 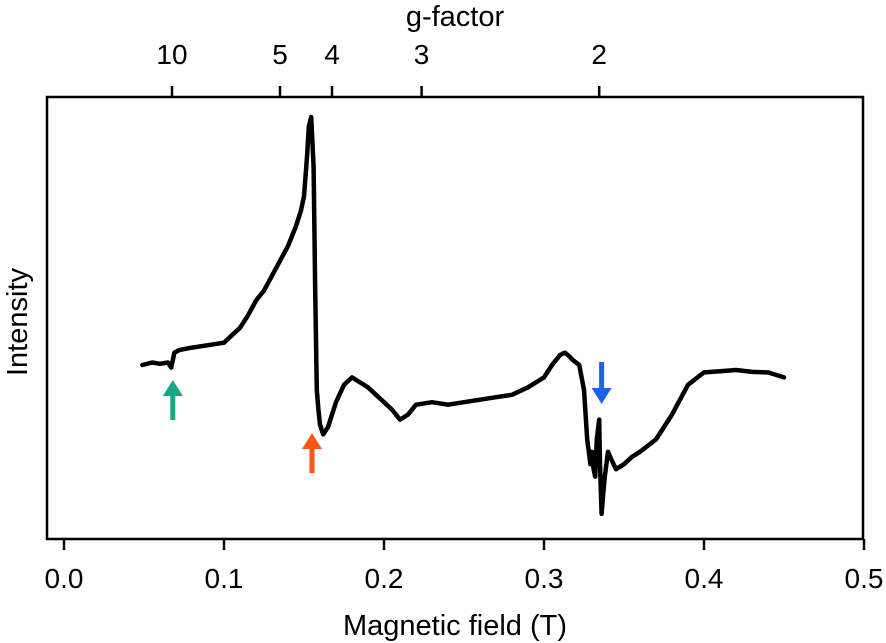 What do you see at coordinates (381, 68) in the screenshot?
I see `top-axis-ticks: 10 5 4 3 2` at bounding box center [381, 68].